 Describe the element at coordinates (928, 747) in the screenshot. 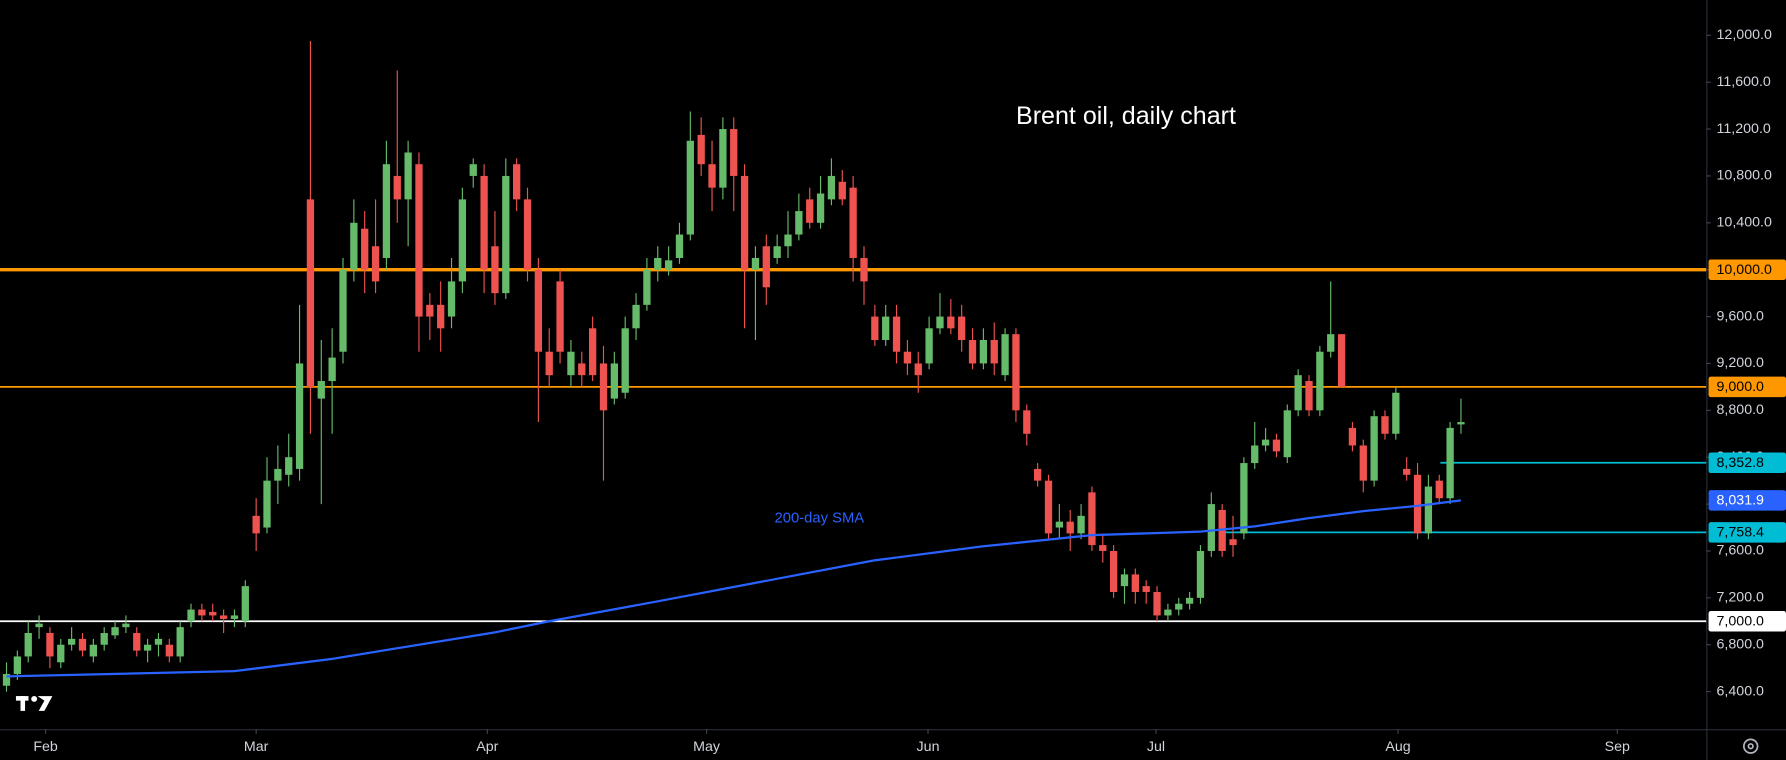

I see `x-tick-label: Jun` at that location.